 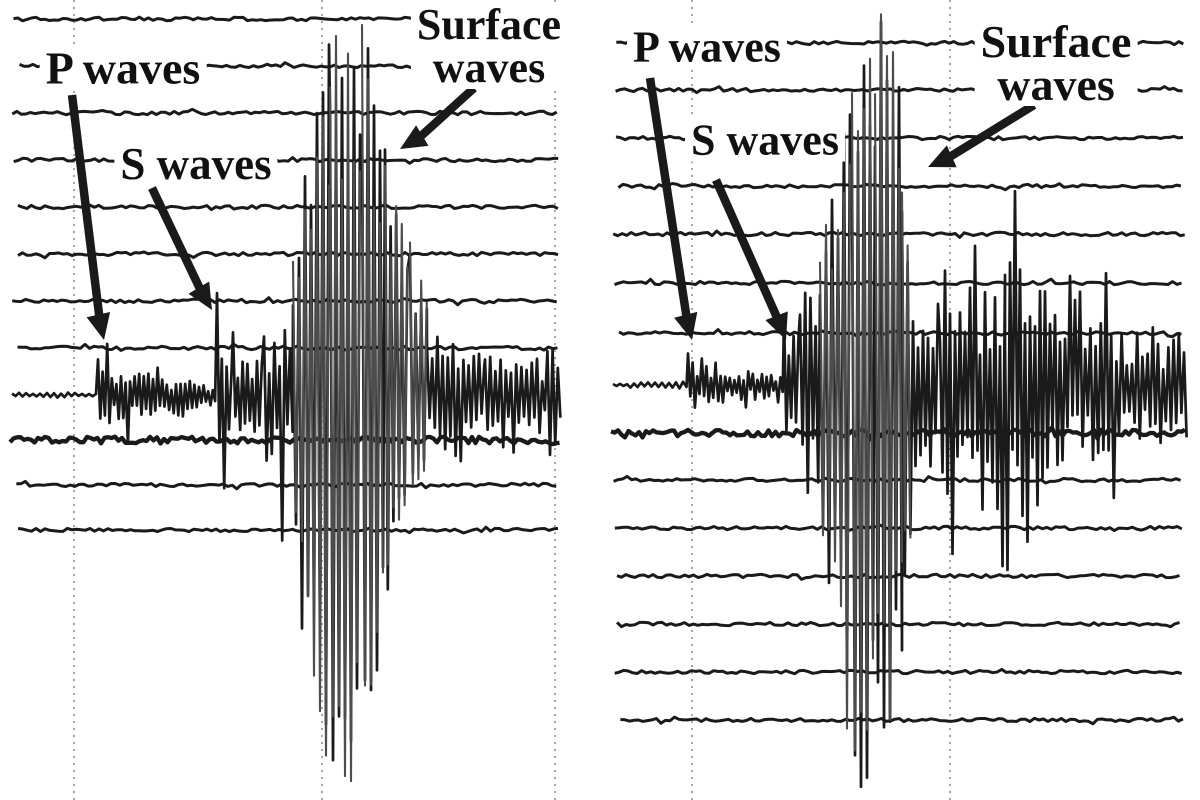 I want to click on s-waves-label-right: S waves, so click(x=765, y=140).